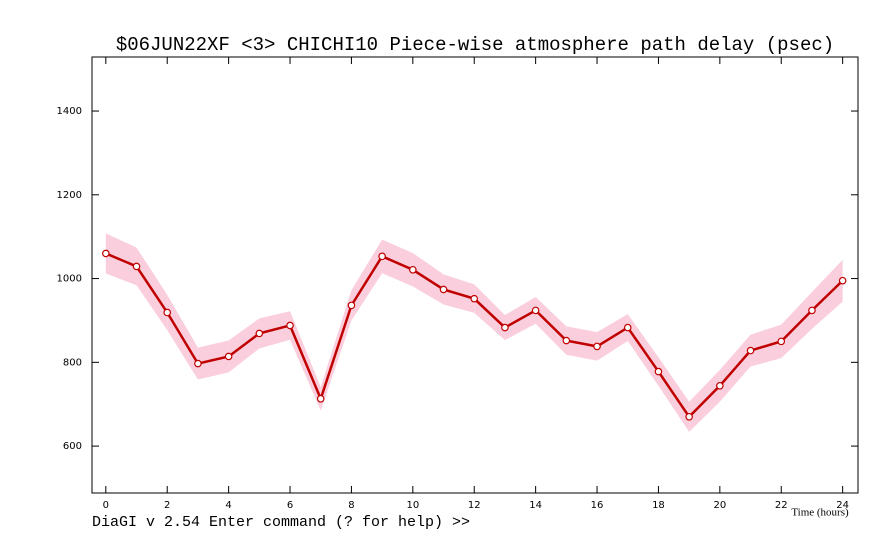  Describe the element at coordinates (69, 279) in the screenshot. I see `y-tick-label: 1000` at that location.